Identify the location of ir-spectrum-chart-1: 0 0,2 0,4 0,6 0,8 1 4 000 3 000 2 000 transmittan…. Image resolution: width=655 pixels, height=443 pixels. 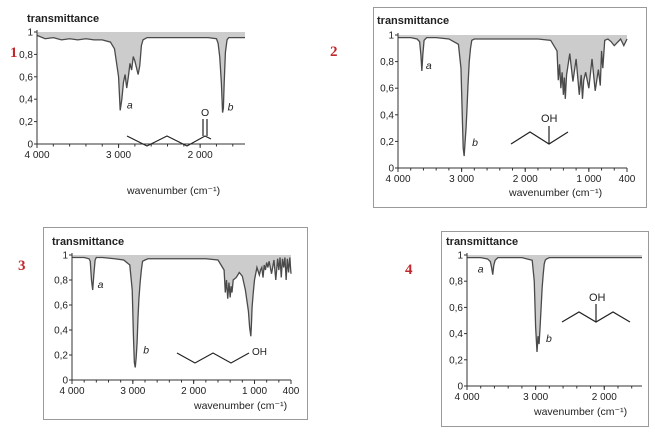
(132, 105).